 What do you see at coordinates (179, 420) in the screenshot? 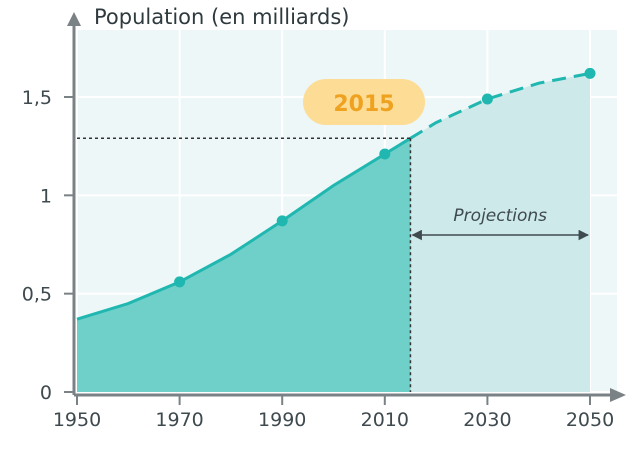
I see `x-tick-label: 1970` at bounding box center [179, 420].